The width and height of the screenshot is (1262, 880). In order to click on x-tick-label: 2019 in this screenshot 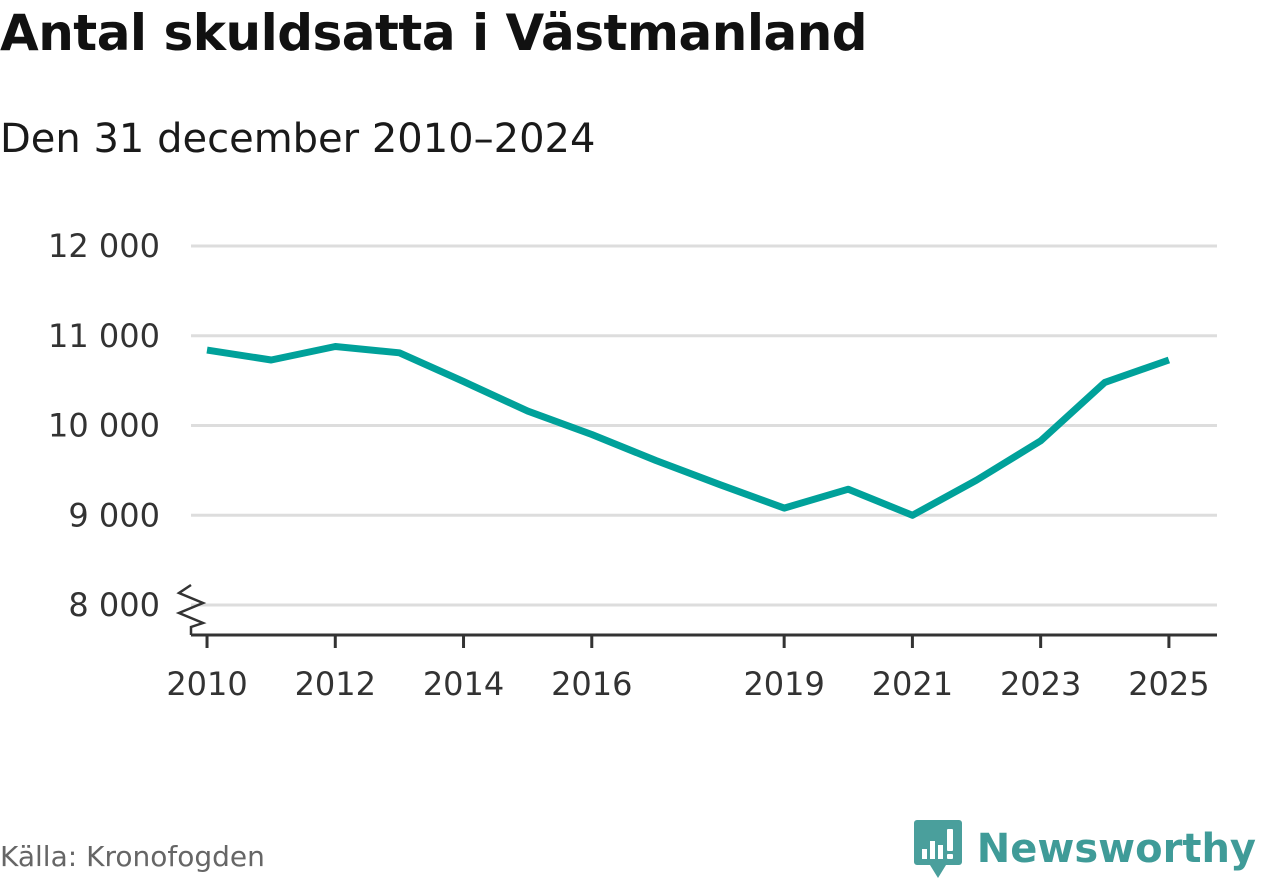, I will do `click(783, 684)`.